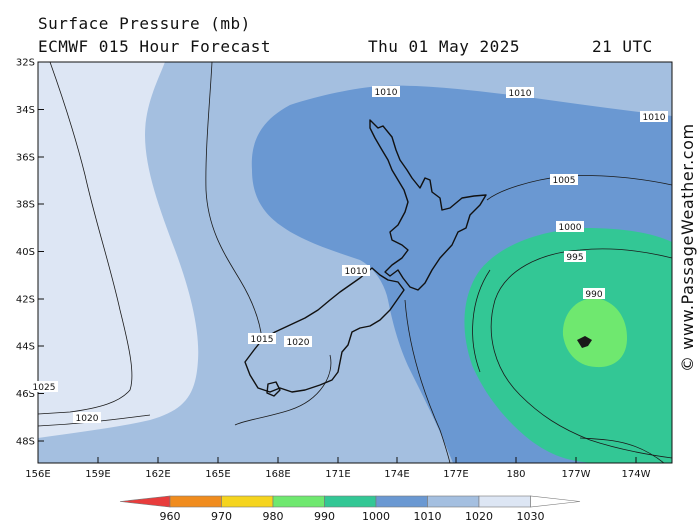  Describe the element at coordinates (25, 300) in the screenshot. I see `latitude-label: 42S` at that location.